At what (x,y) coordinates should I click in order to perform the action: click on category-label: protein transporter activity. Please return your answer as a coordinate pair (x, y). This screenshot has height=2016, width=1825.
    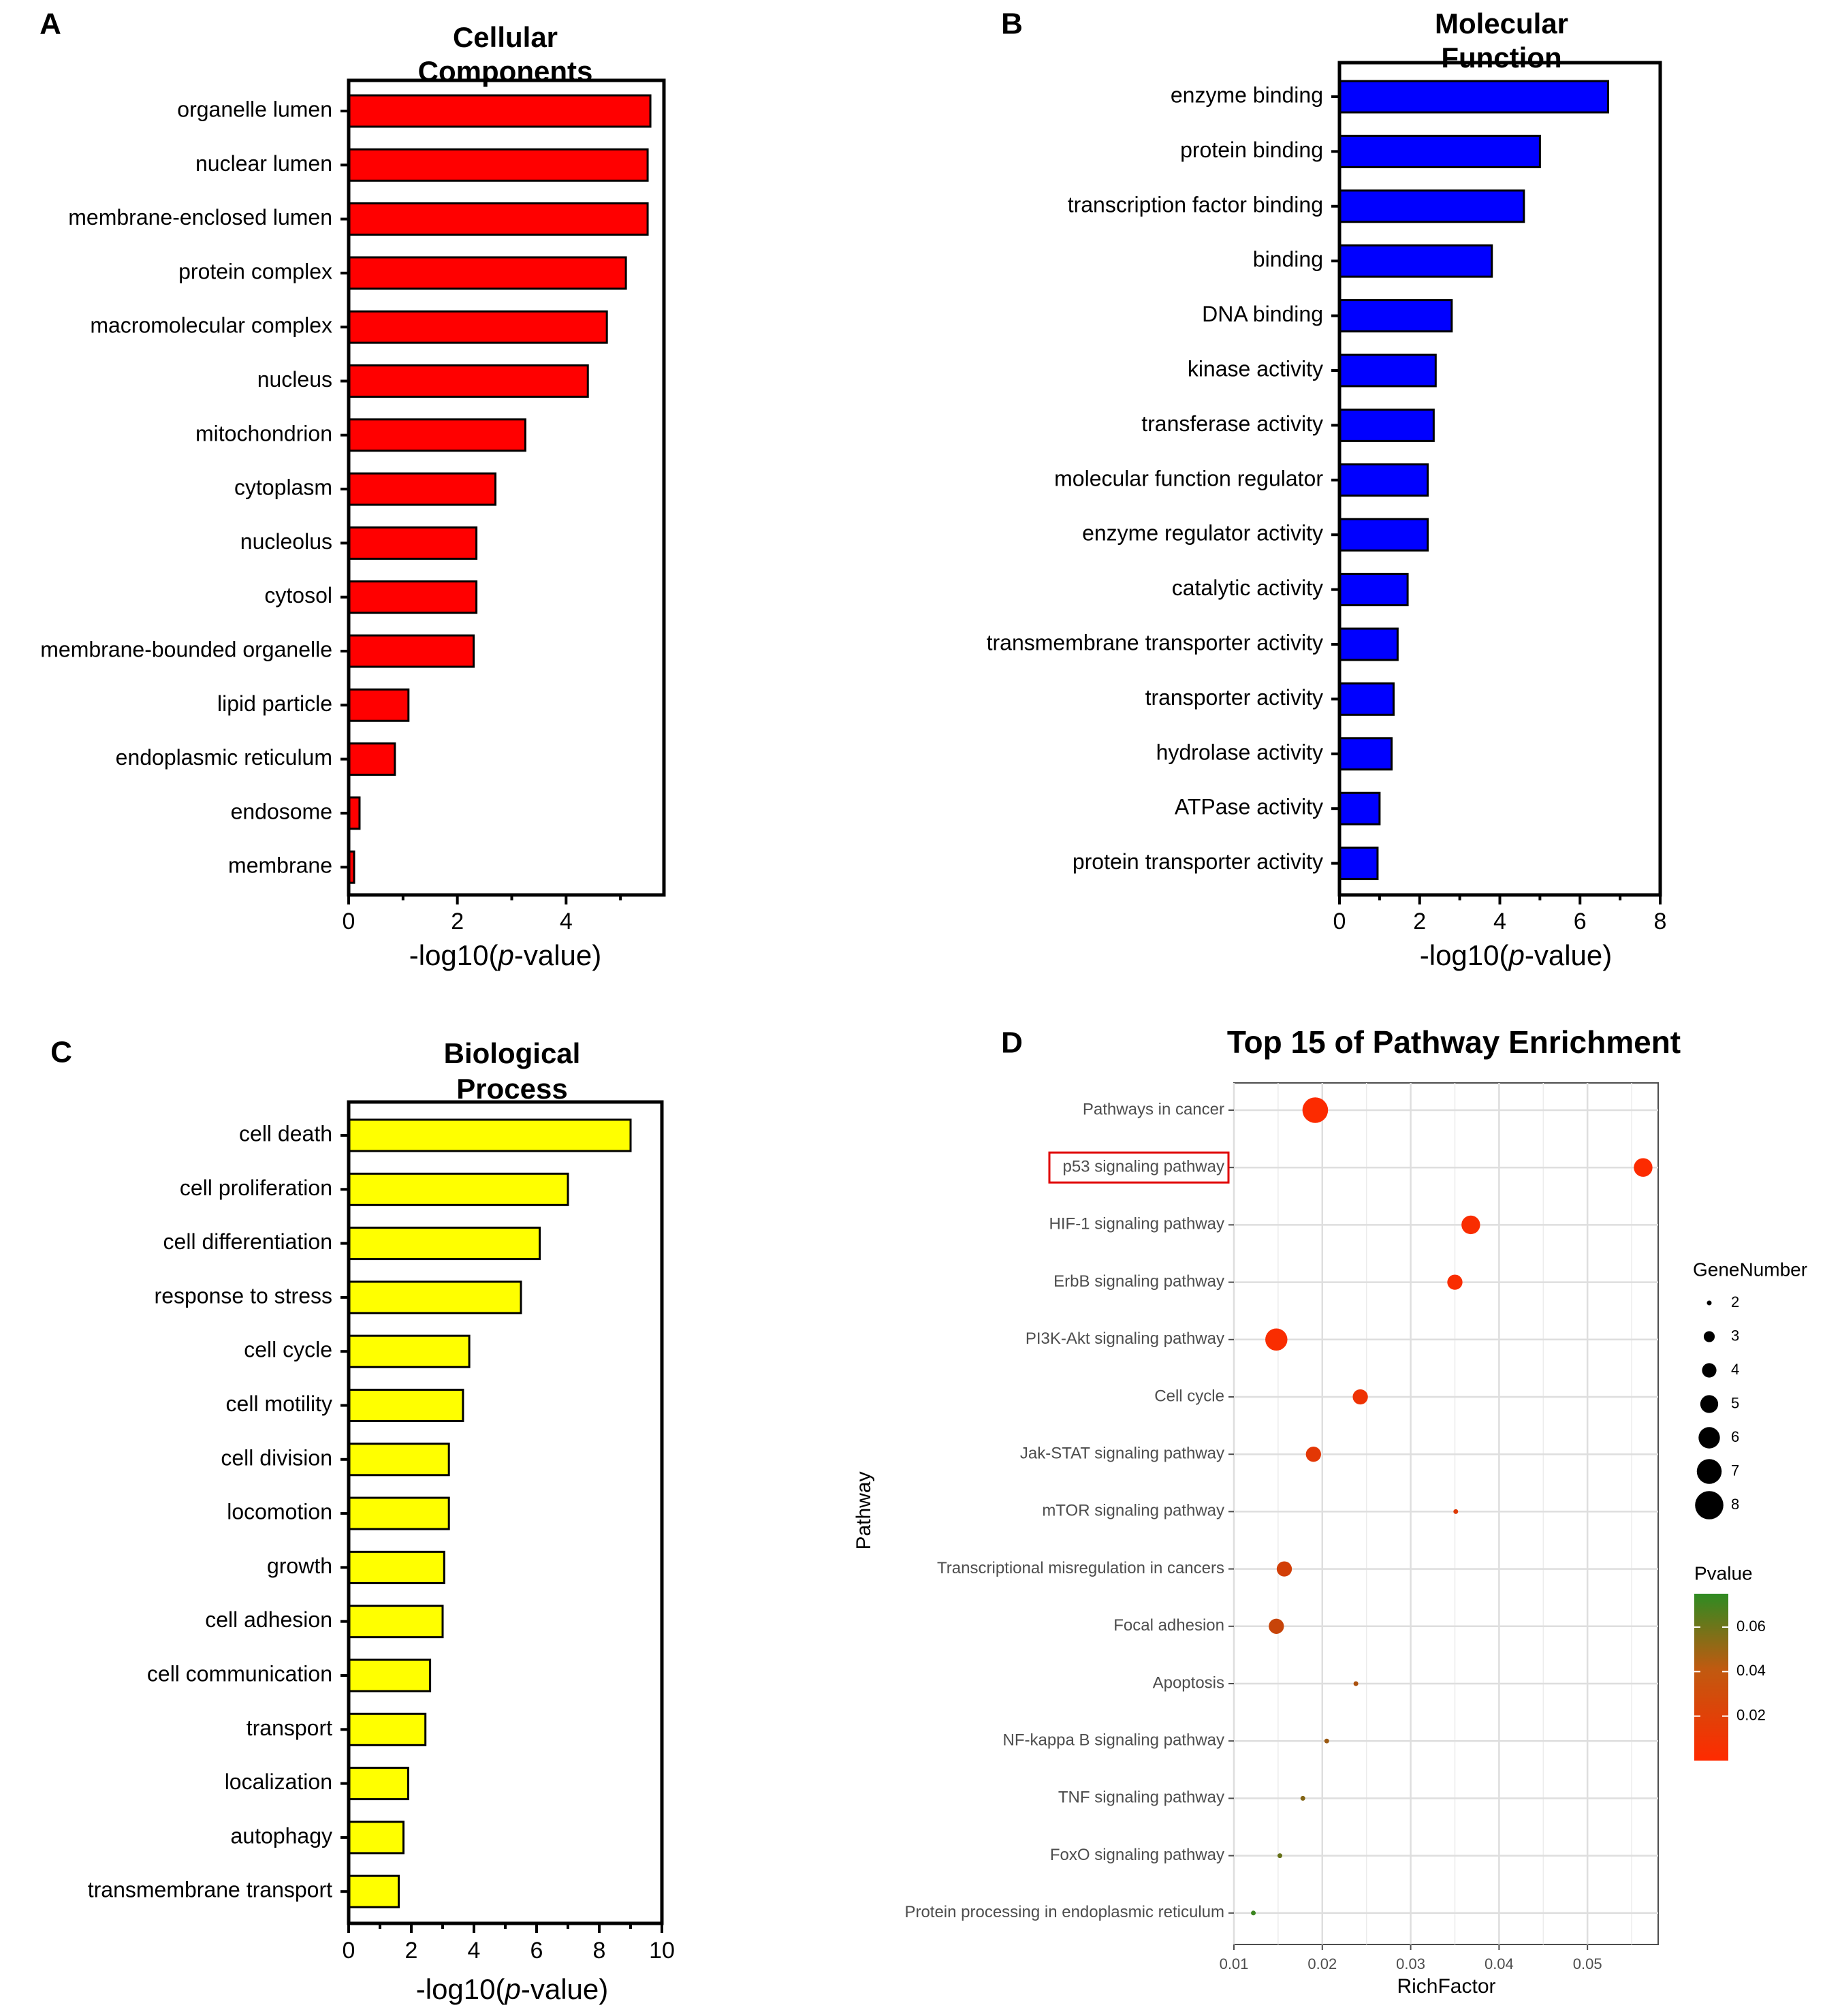
    Looking at the image, I should click on (1198, 861).